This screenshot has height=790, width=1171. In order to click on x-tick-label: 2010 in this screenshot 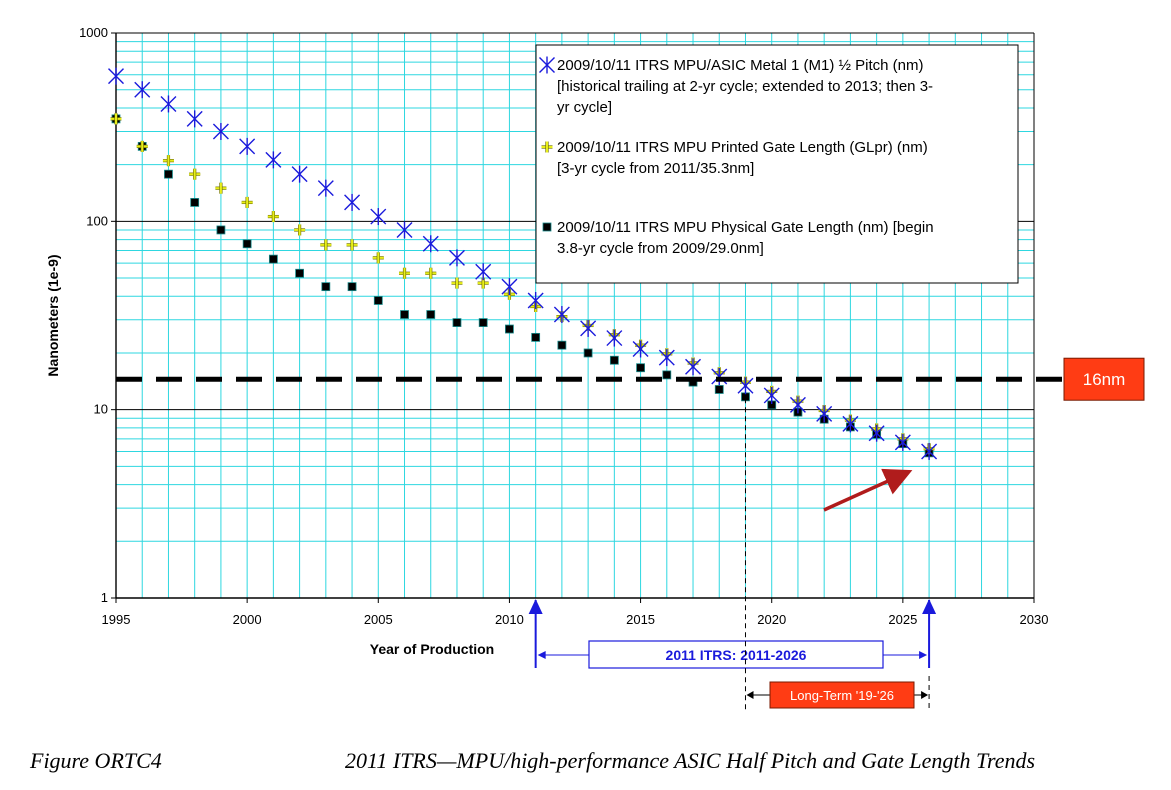, I will do `click(509, 619)`.